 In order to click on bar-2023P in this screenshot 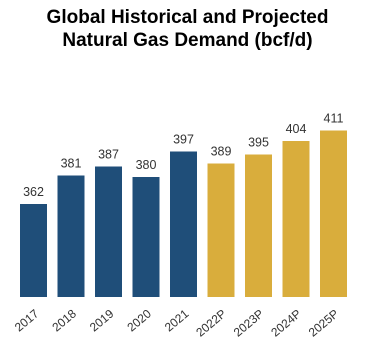, I will do `click(258, 225)`.